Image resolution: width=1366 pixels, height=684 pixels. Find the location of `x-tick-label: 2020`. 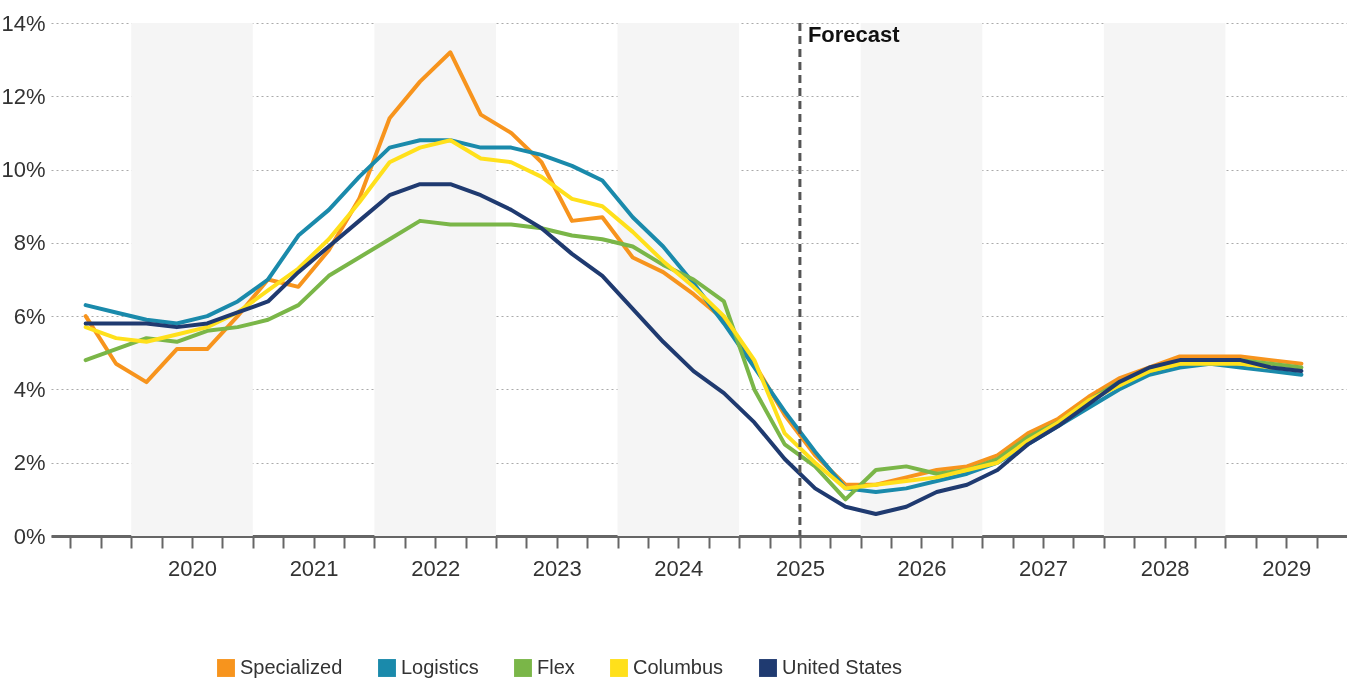

x-tick-label: 2020 is located at coordinates (192, 568).